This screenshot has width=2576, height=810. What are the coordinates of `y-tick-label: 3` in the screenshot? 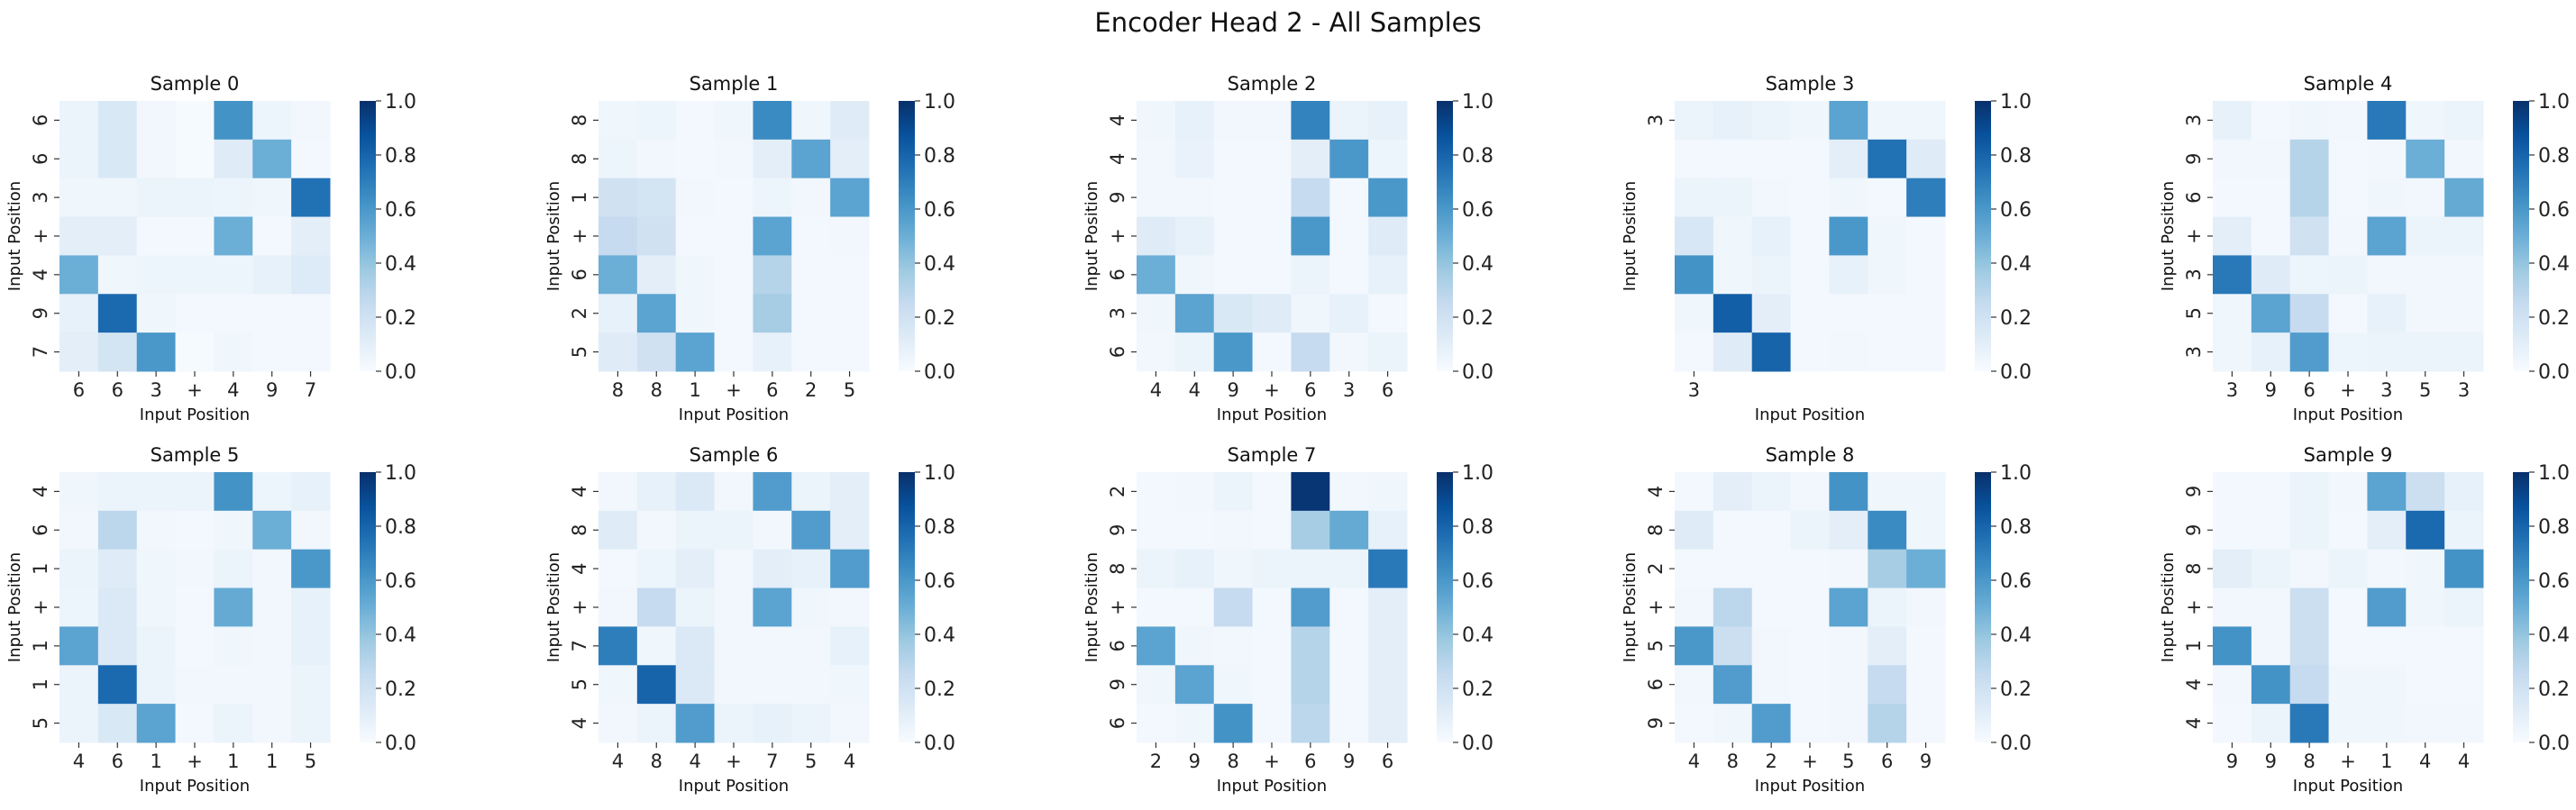 It's located at (2194, 352).